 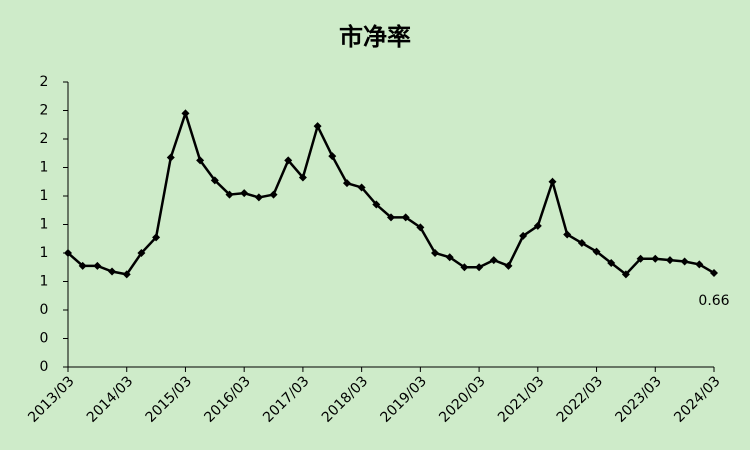 I want to click on chart-title: 市净率, so click(x=375, y=37).